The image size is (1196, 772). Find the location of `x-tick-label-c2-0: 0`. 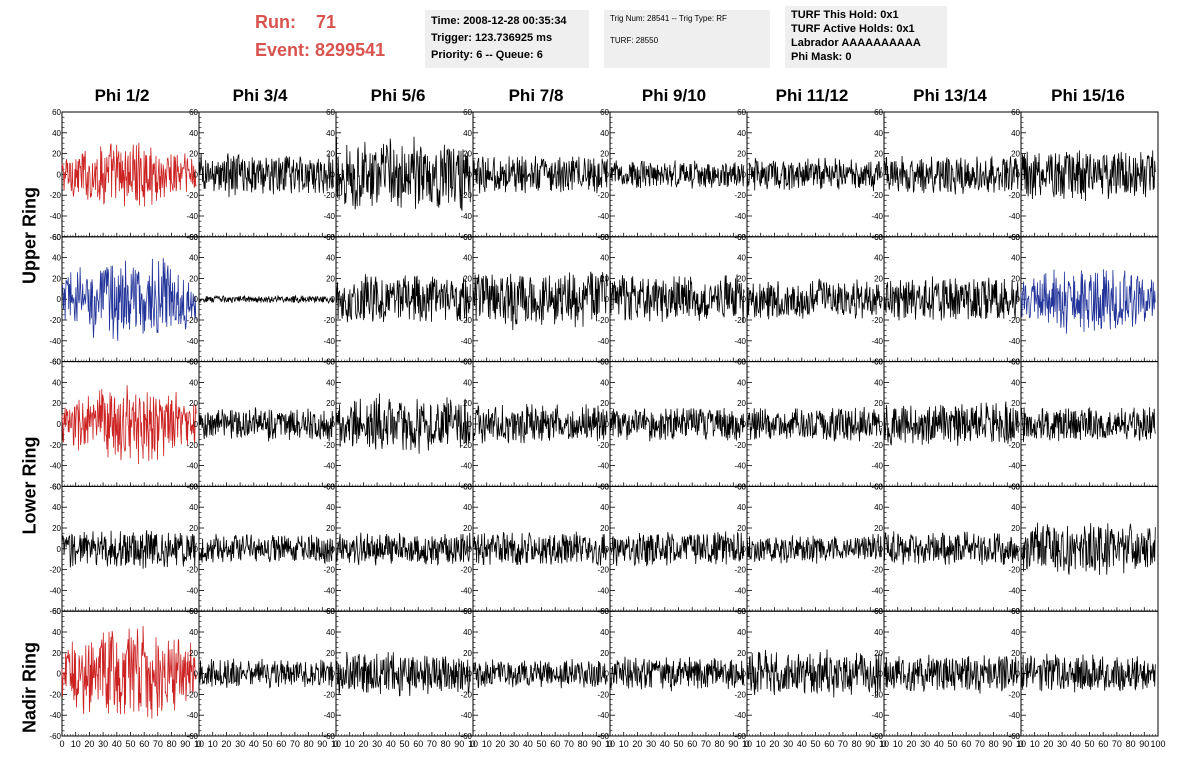

x-tick-label-c2-0: 0 is located at coordinates (335, 744).